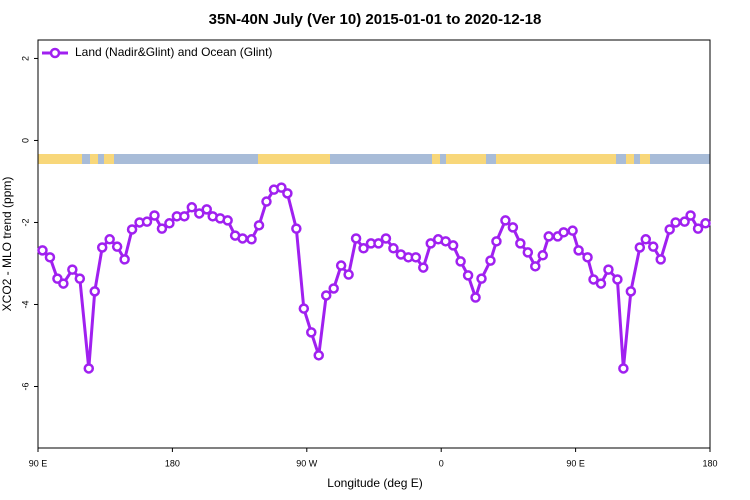  Describe the element at coordinates (25, 304) in the screenshot. I see `y-tick-label: -4` at that location.